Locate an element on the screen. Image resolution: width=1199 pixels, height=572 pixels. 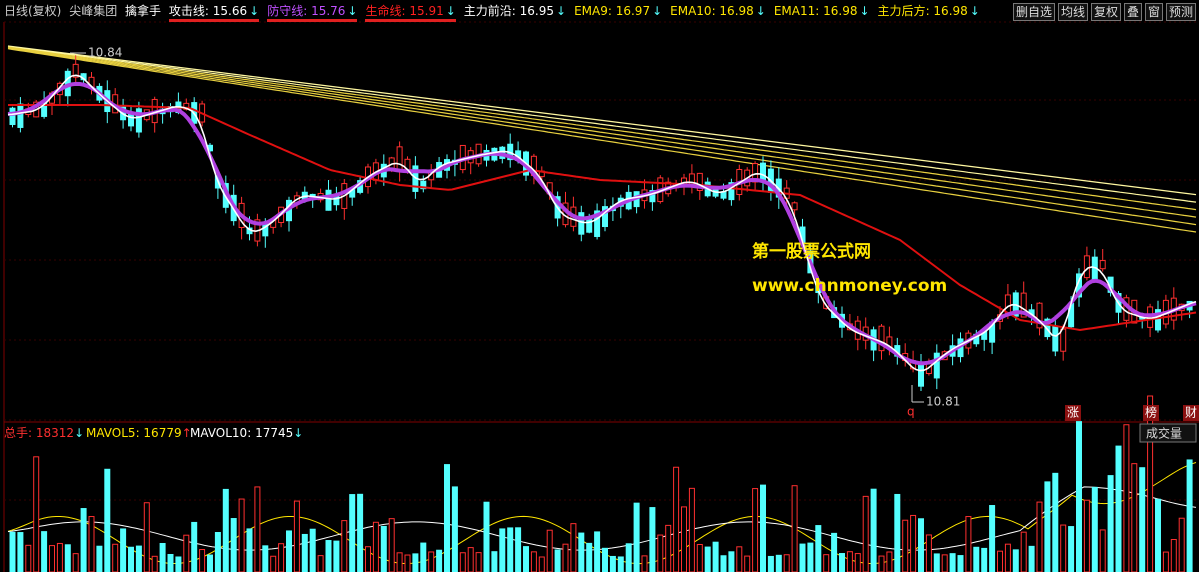
toolbar-button: 均线 is located at coordinates (1073, 12).